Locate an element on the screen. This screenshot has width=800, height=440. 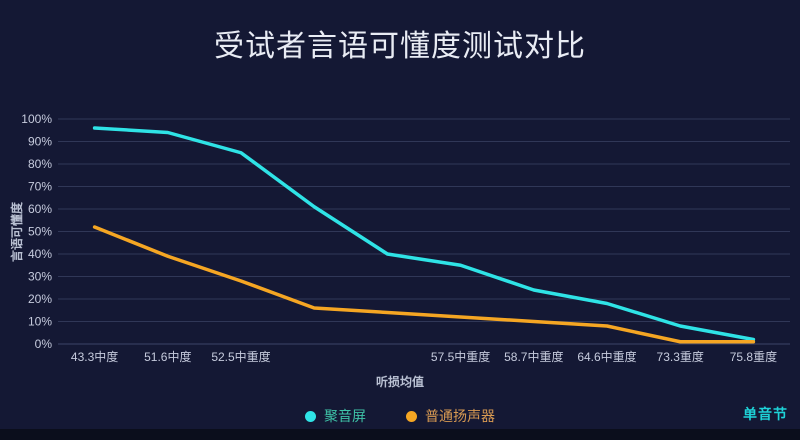
y-tick-label: 80% is located at coordinates (40, 164).